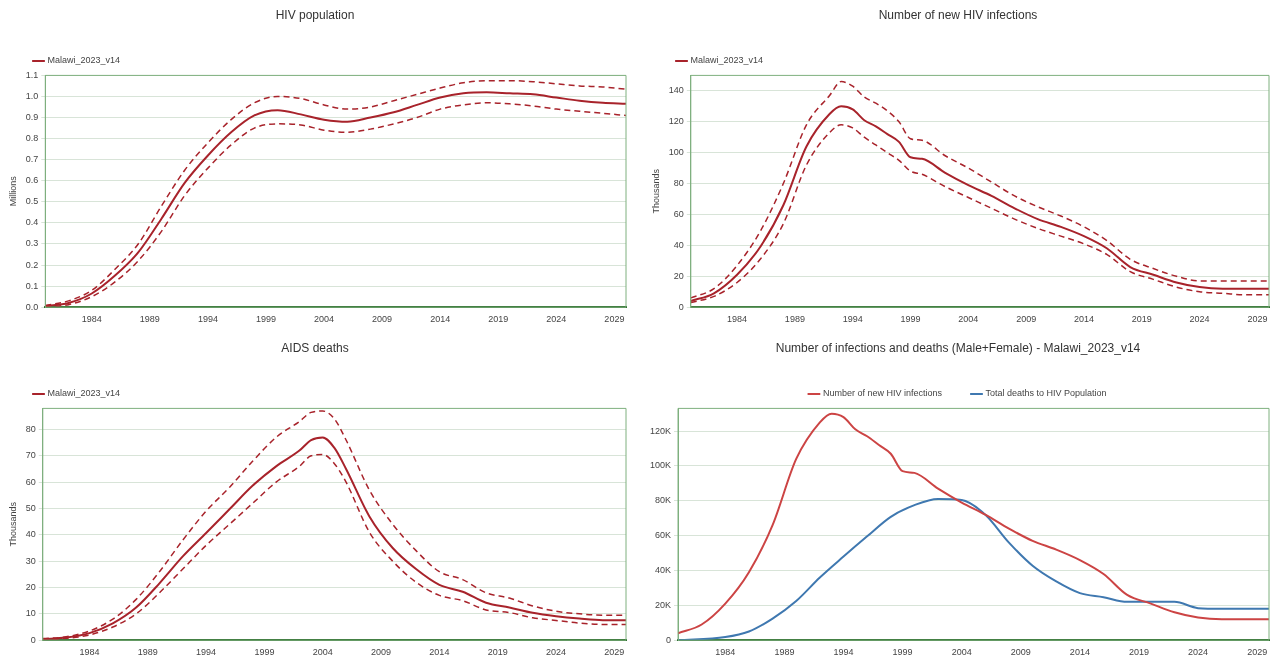 This screenshot has width=1287, height=666. What do you see at coordinates (663, 500) in the screenshot?
I see `y-tick-label: 80K` at bounding box center [663, 500].